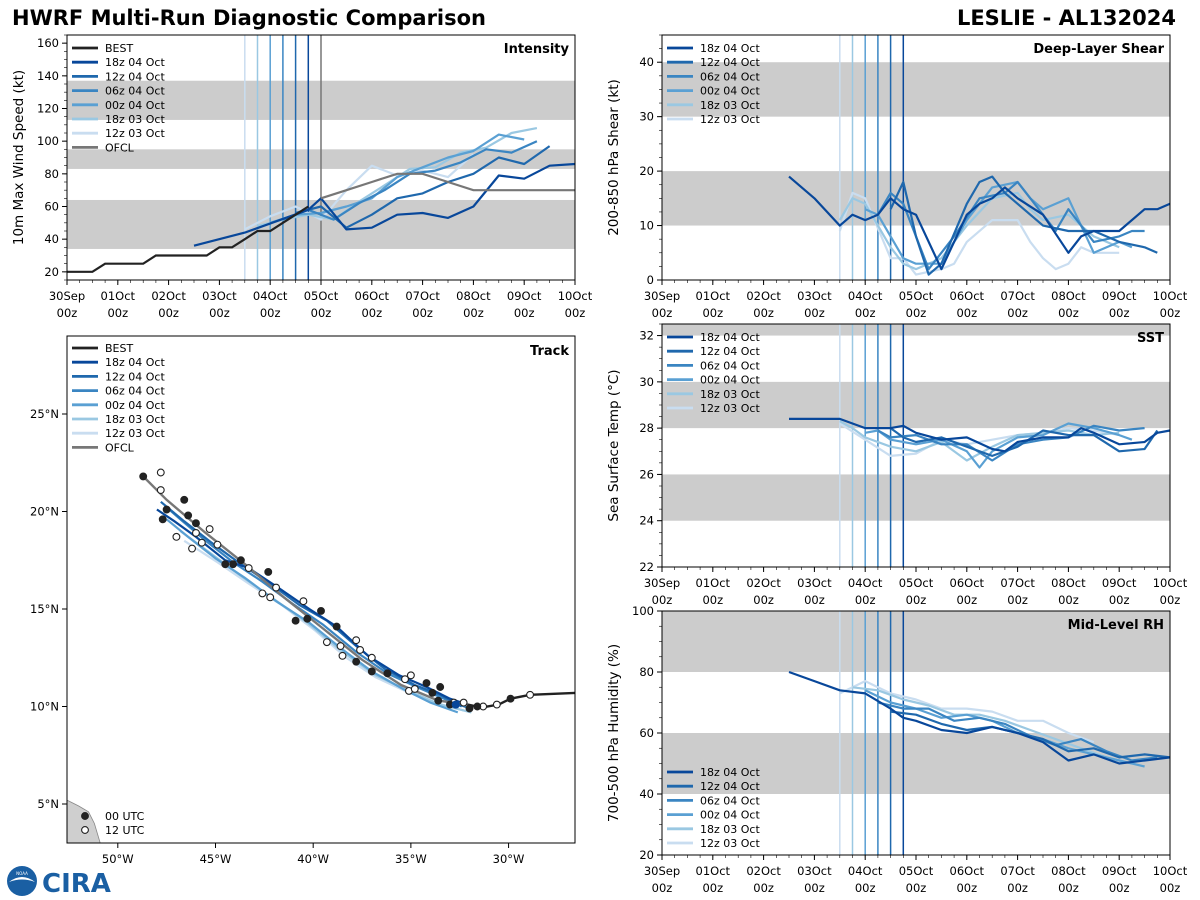  I want to click on sst-ytick-label: 26, so click(646, 474).